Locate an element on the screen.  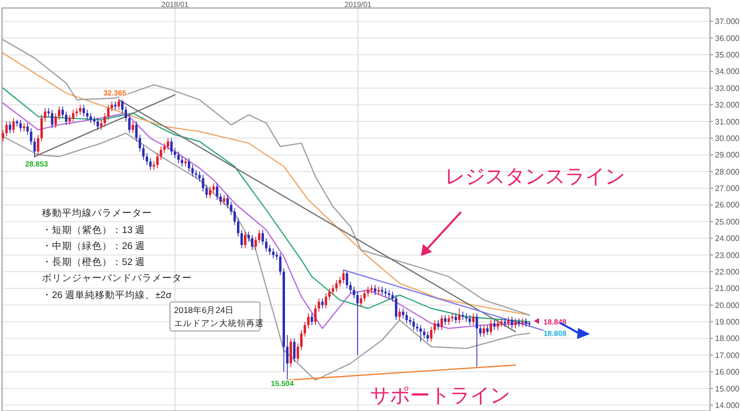
y-tick-label: 26.000 is located at coordinates (727, 205).